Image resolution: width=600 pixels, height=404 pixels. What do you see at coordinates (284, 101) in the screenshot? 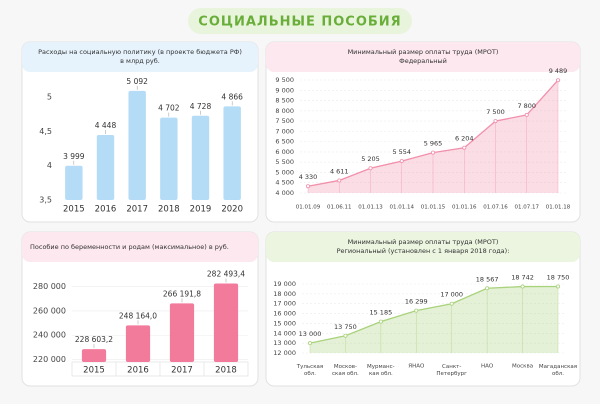
I see `y-tick-label: 8 500` at bounding box center [284, 101].